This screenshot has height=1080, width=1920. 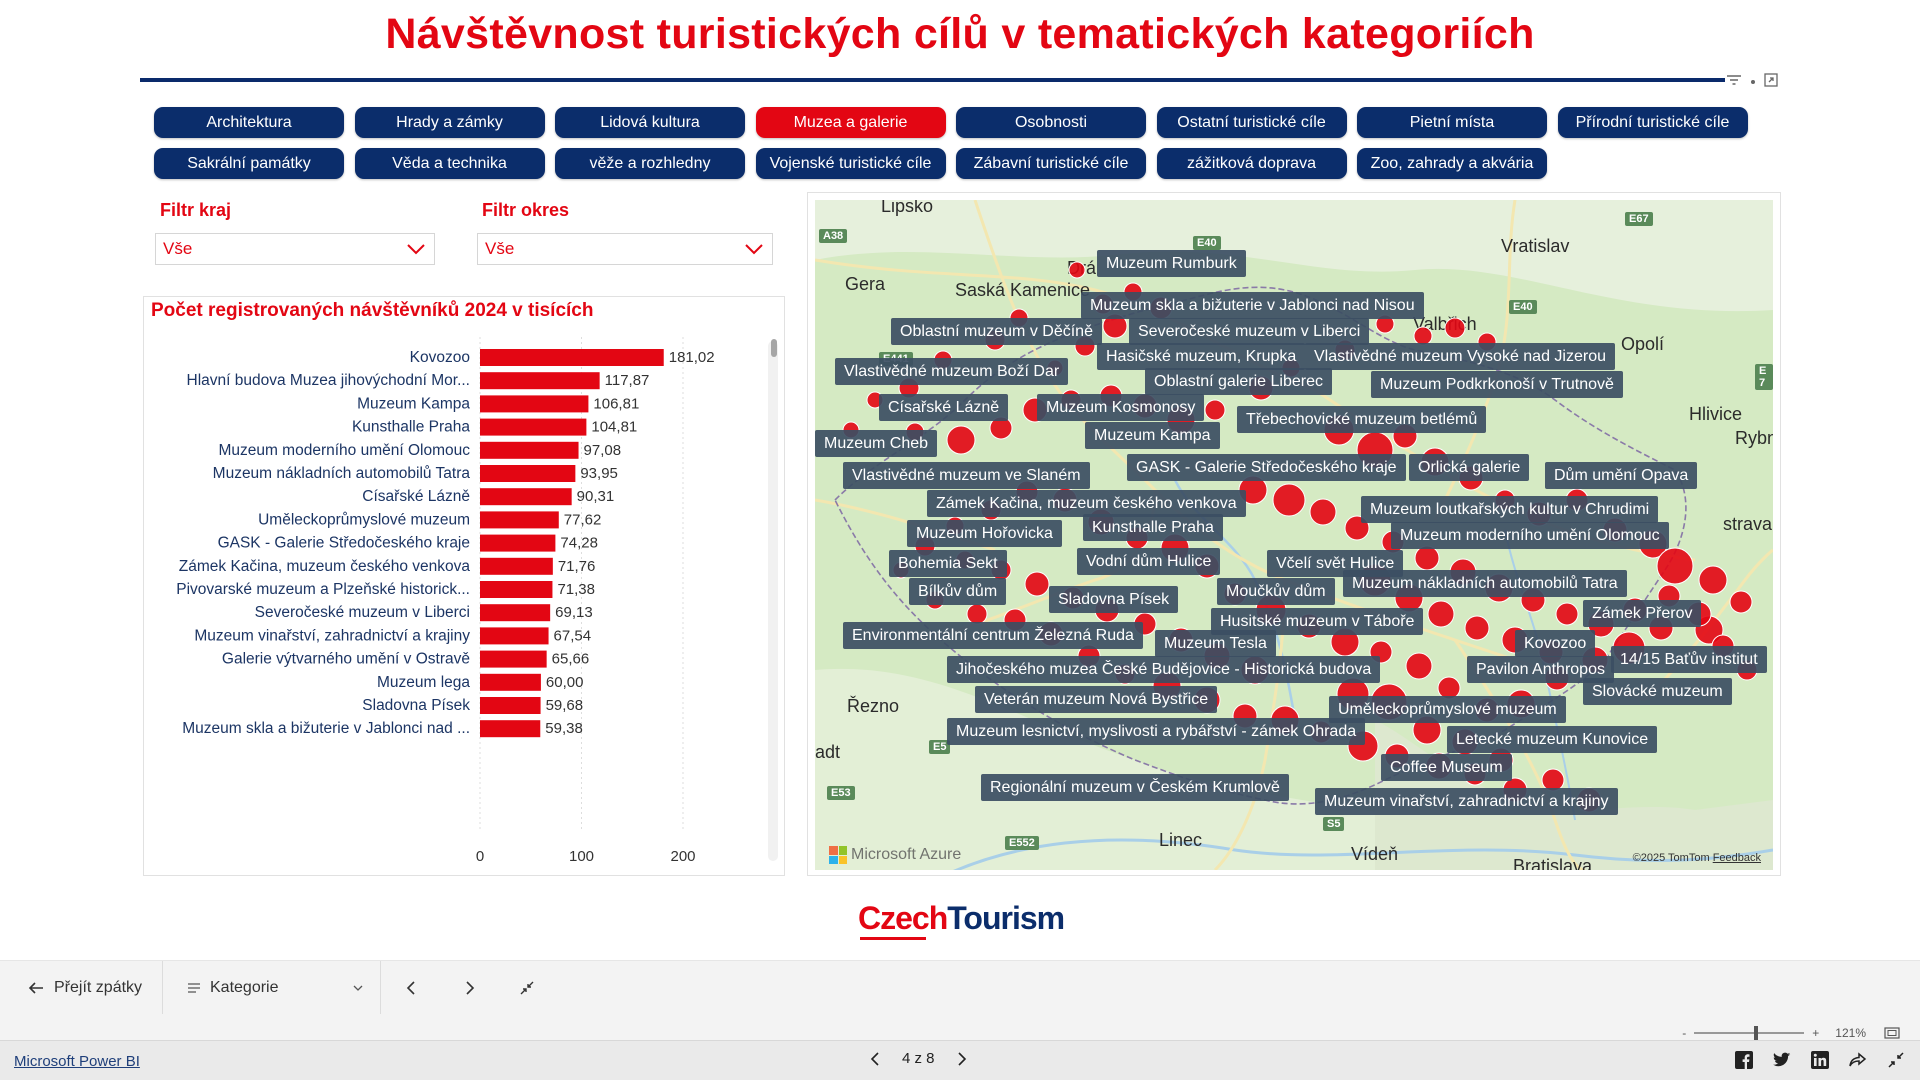 I want to click on map-location-label: Hasičské muzeum, Krupka, so click(x=1201, y=356).